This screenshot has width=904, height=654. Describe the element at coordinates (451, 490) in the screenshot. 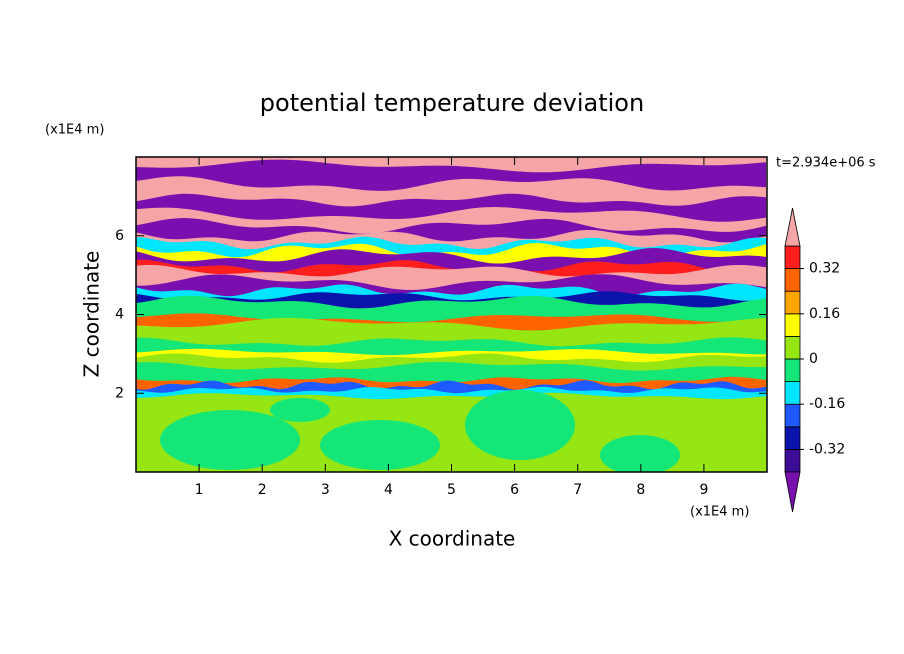

I see `x-tick-label: 5` at that location.